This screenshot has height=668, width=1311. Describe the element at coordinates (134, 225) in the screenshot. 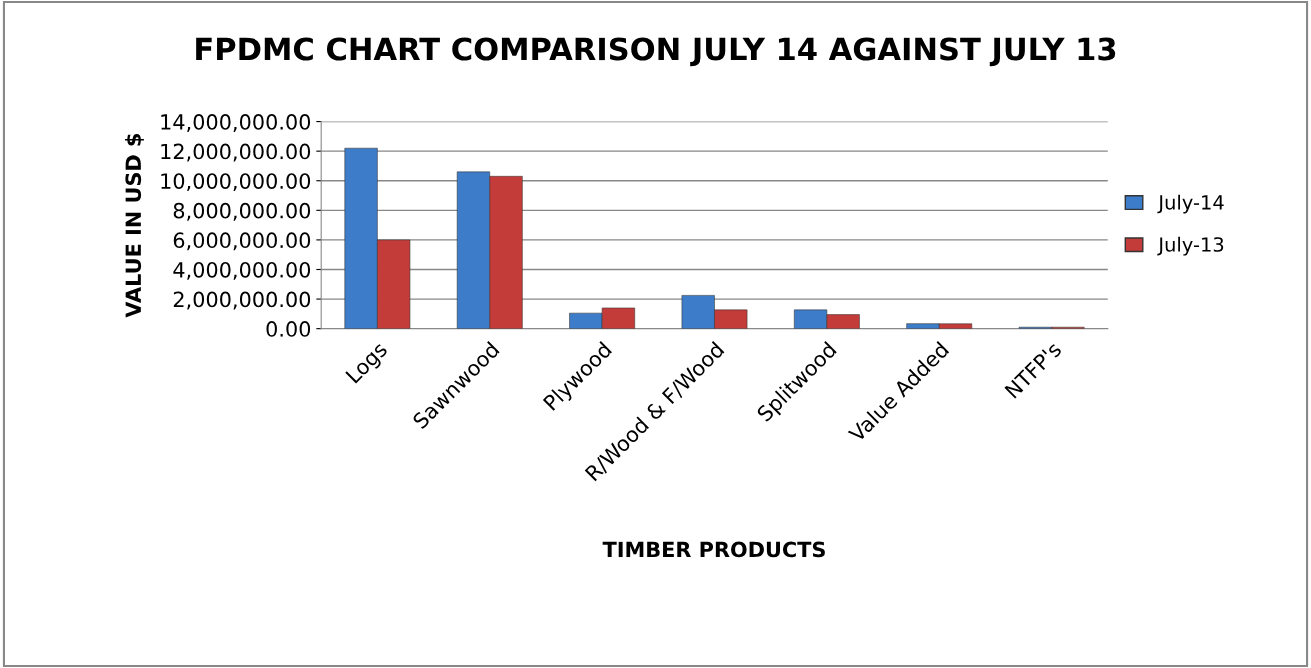

I see `y-axis-title: VALUE IN USD $` at that location.